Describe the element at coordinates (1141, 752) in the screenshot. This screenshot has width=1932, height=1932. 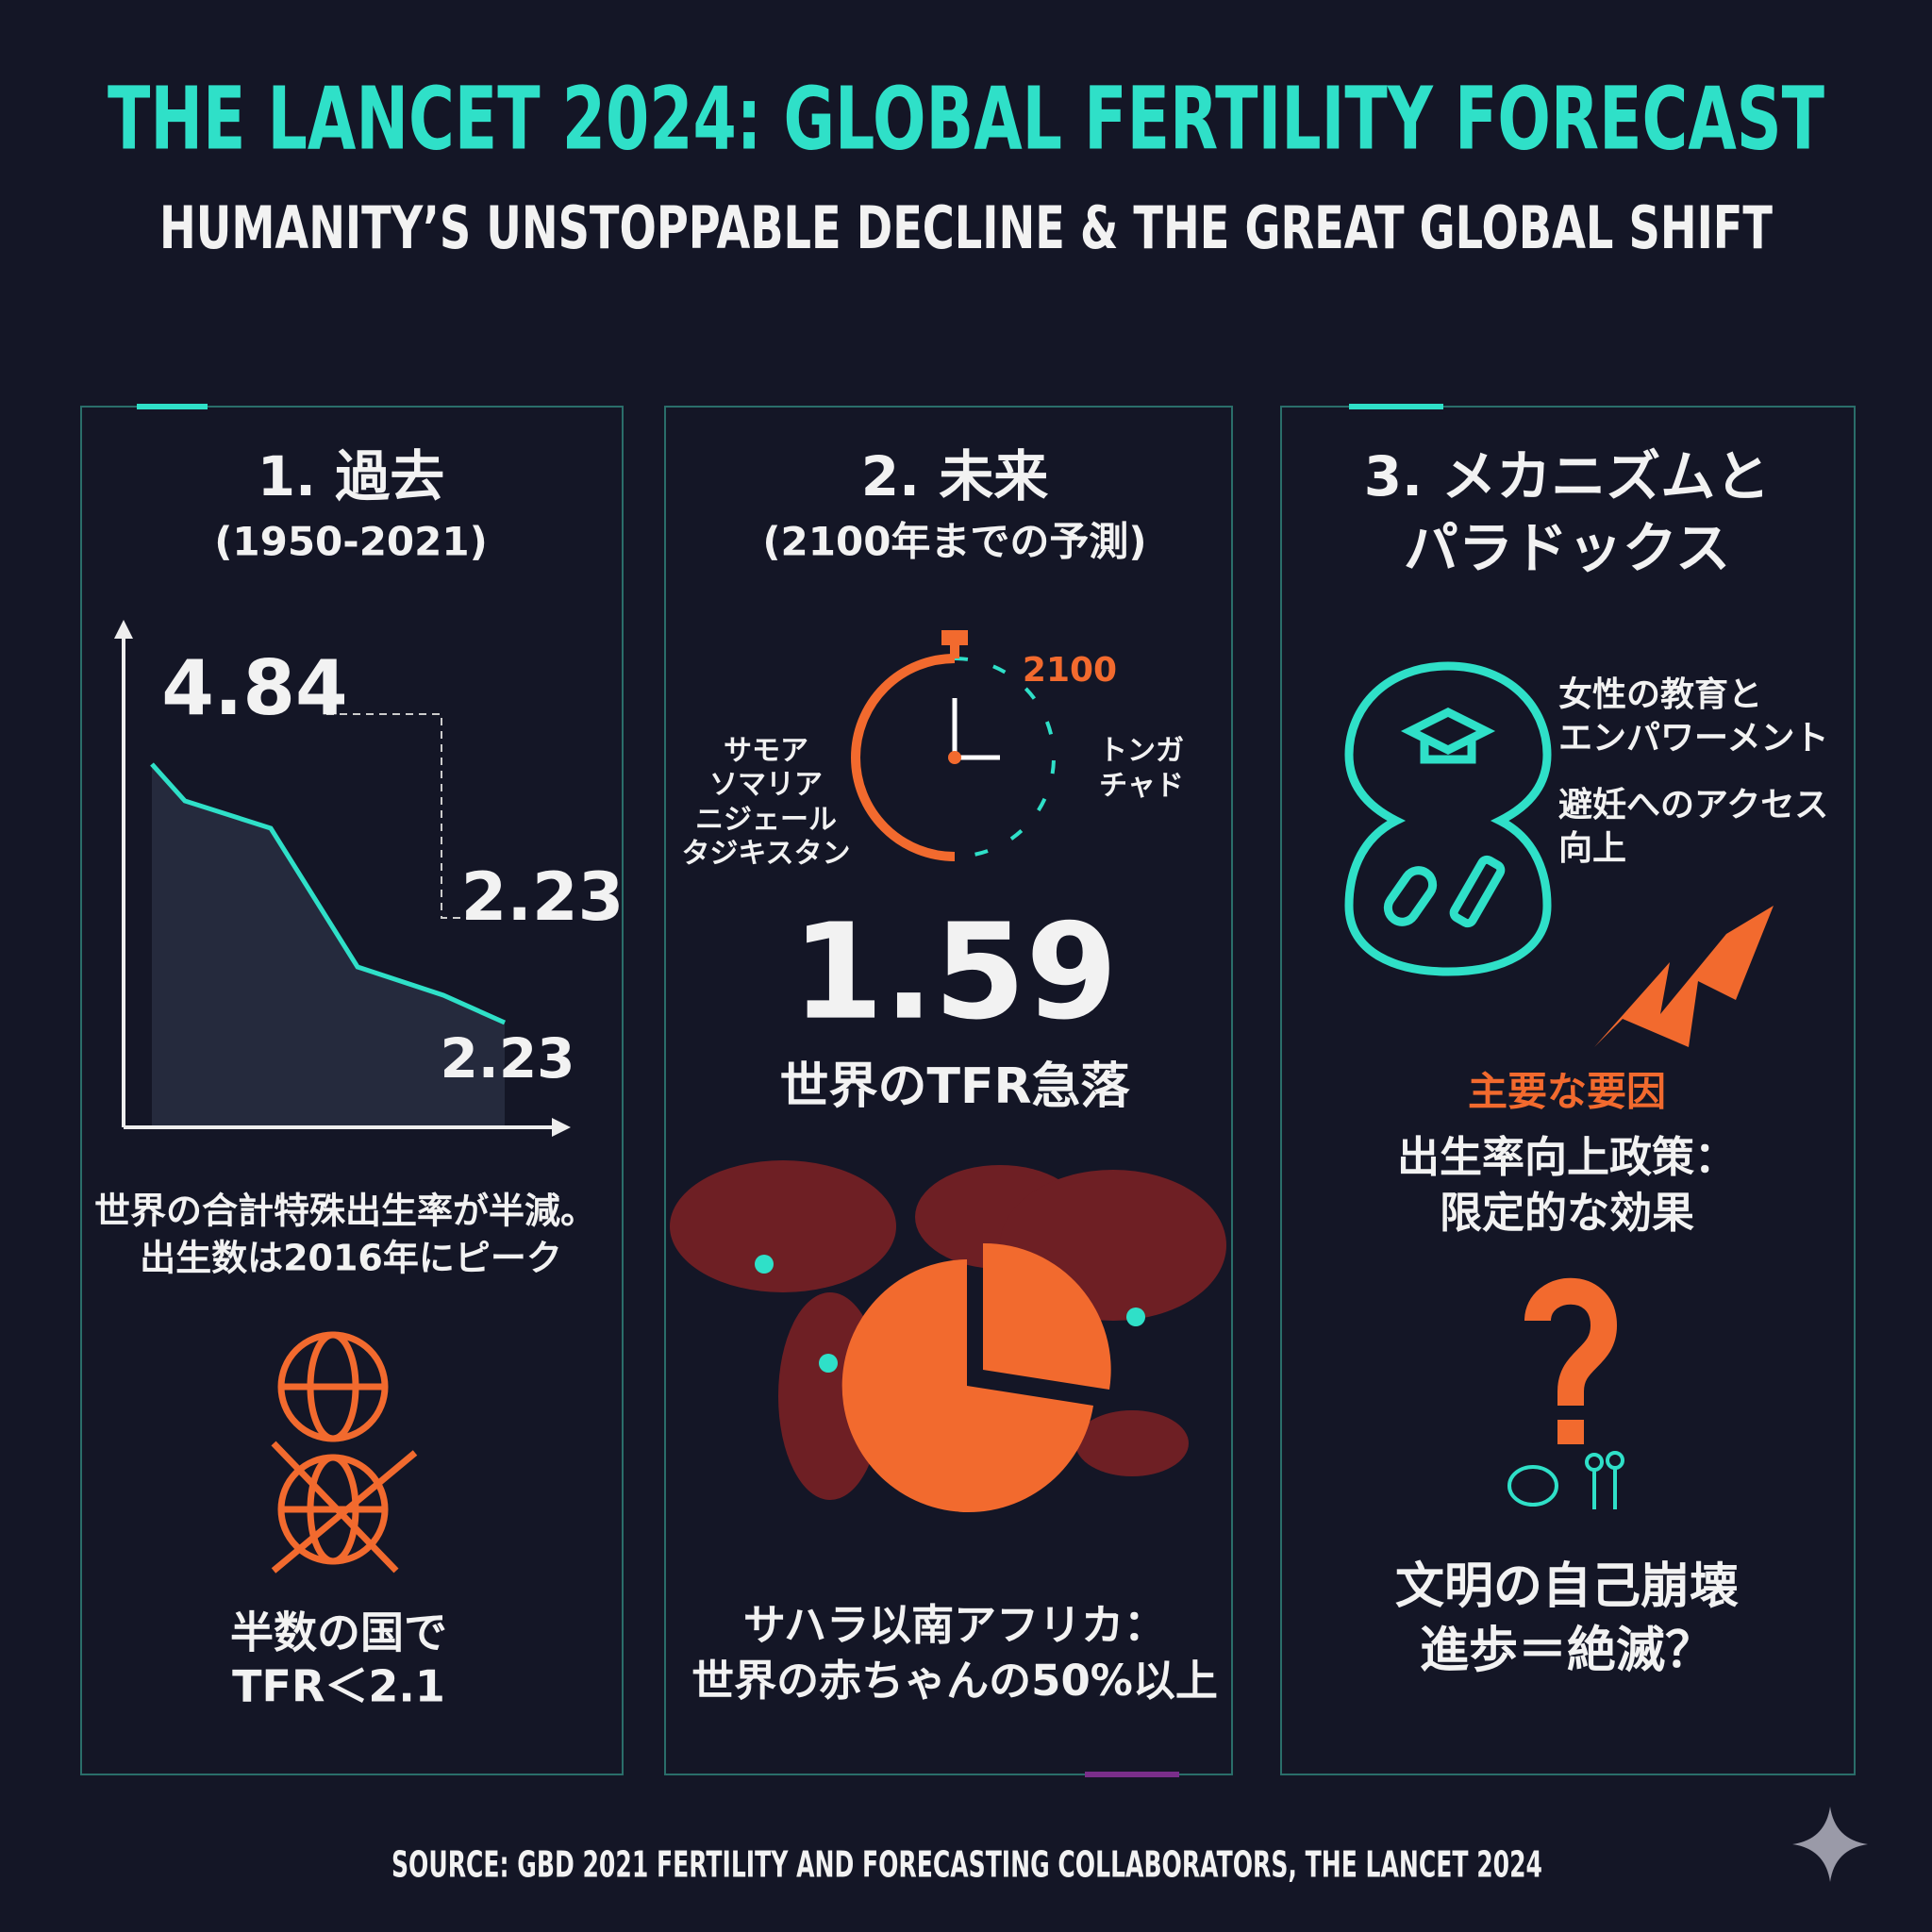
I see `country: トンガ` at that location.